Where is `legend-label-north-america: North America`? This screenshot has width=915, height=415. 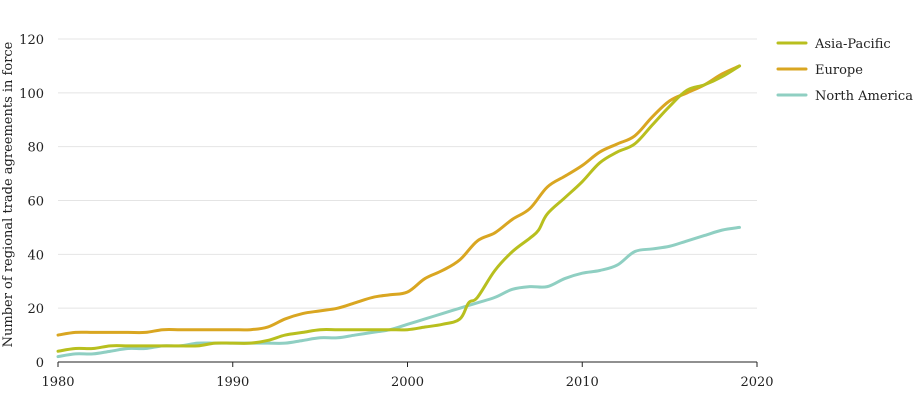 legend-label-north-america: North America is located at coordinates (864, 96).